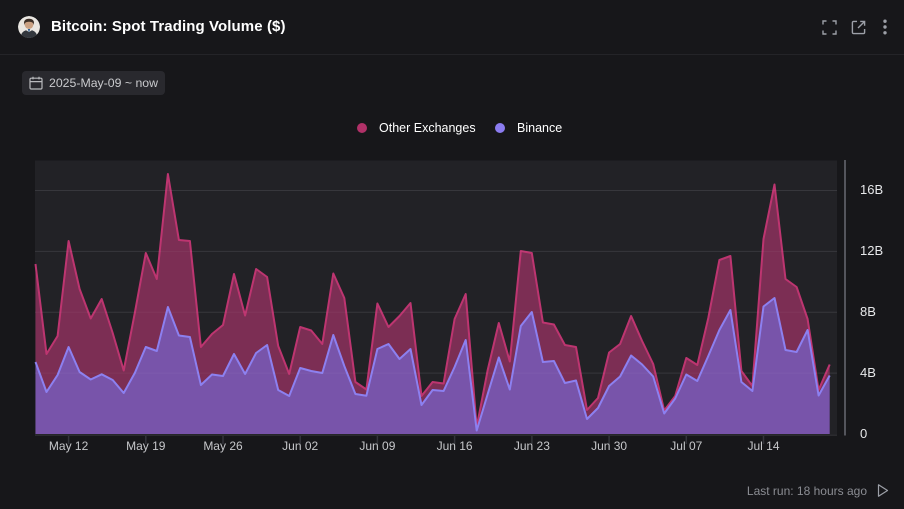 The image size is (904, 509). Describe the element at coordinates (300, 446) in the screenshot. I see `svg-text: Jun 02` at that location.